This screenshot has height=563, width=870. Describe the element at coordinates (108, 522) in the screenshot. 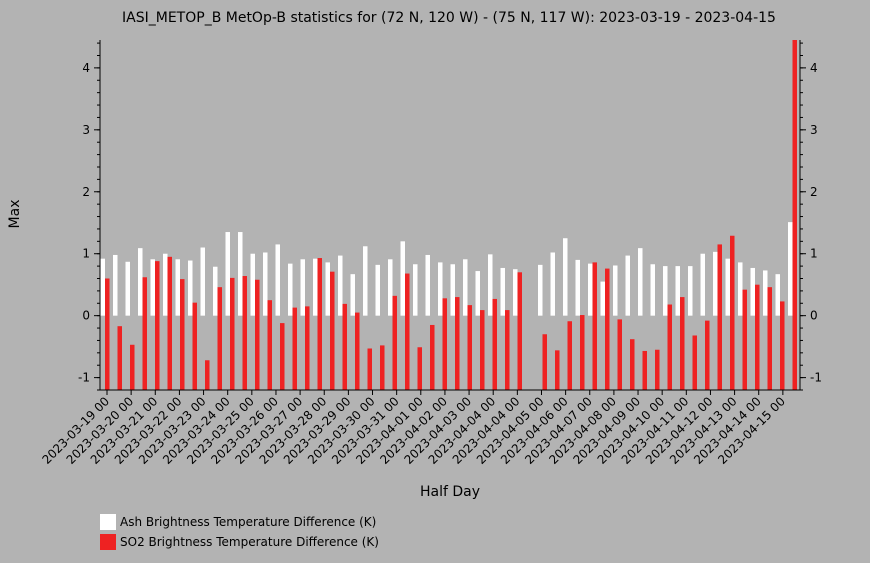

I see `legend-swatch-ash` at that location.